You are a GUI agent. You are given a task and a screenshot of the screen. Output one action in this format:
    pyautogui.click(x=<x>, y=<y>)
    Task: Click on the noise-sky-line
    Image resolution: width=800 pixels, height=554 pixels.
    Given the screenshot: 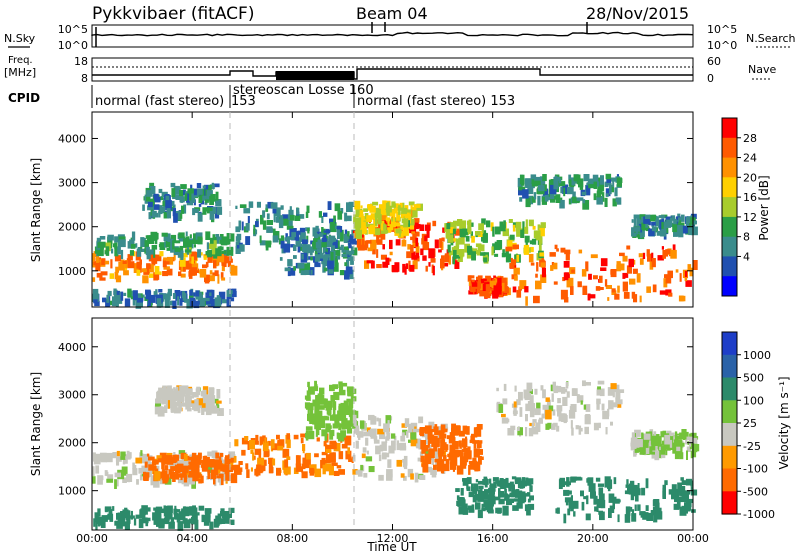 What is the action you would take?
    pyautogui.click(x=392, y=34)
    